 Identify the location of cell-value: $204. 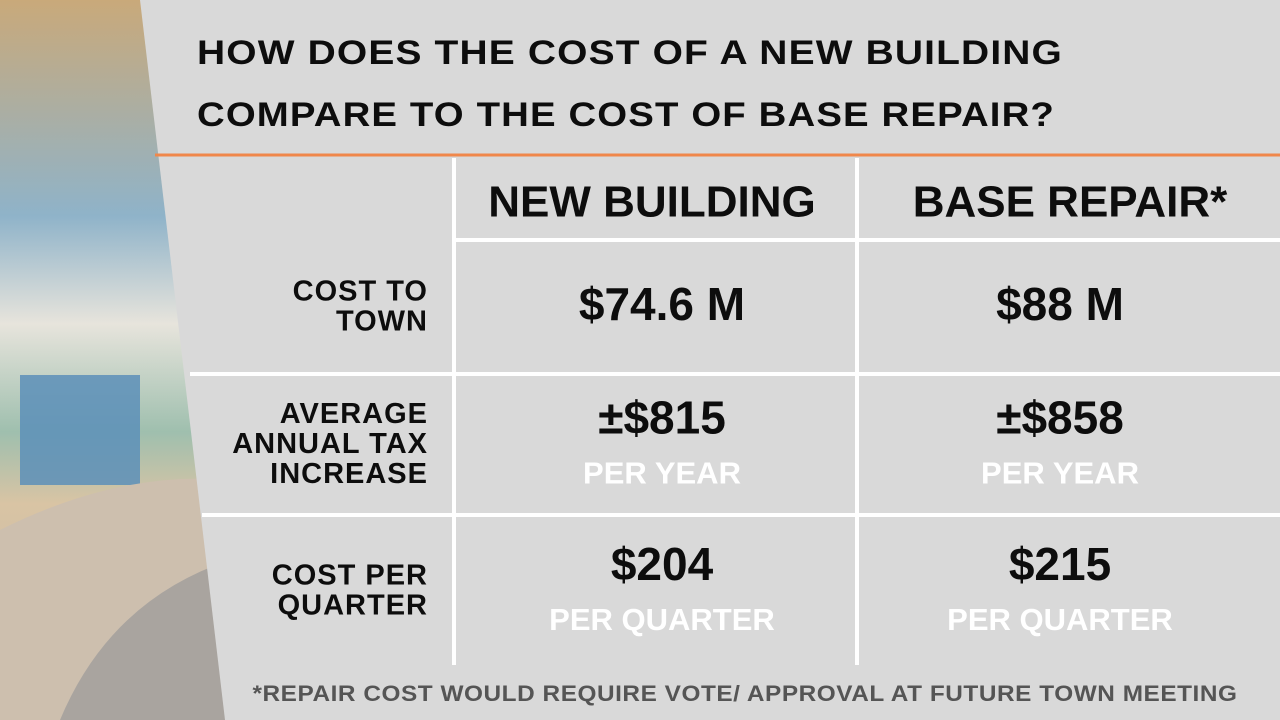
(662, 564).